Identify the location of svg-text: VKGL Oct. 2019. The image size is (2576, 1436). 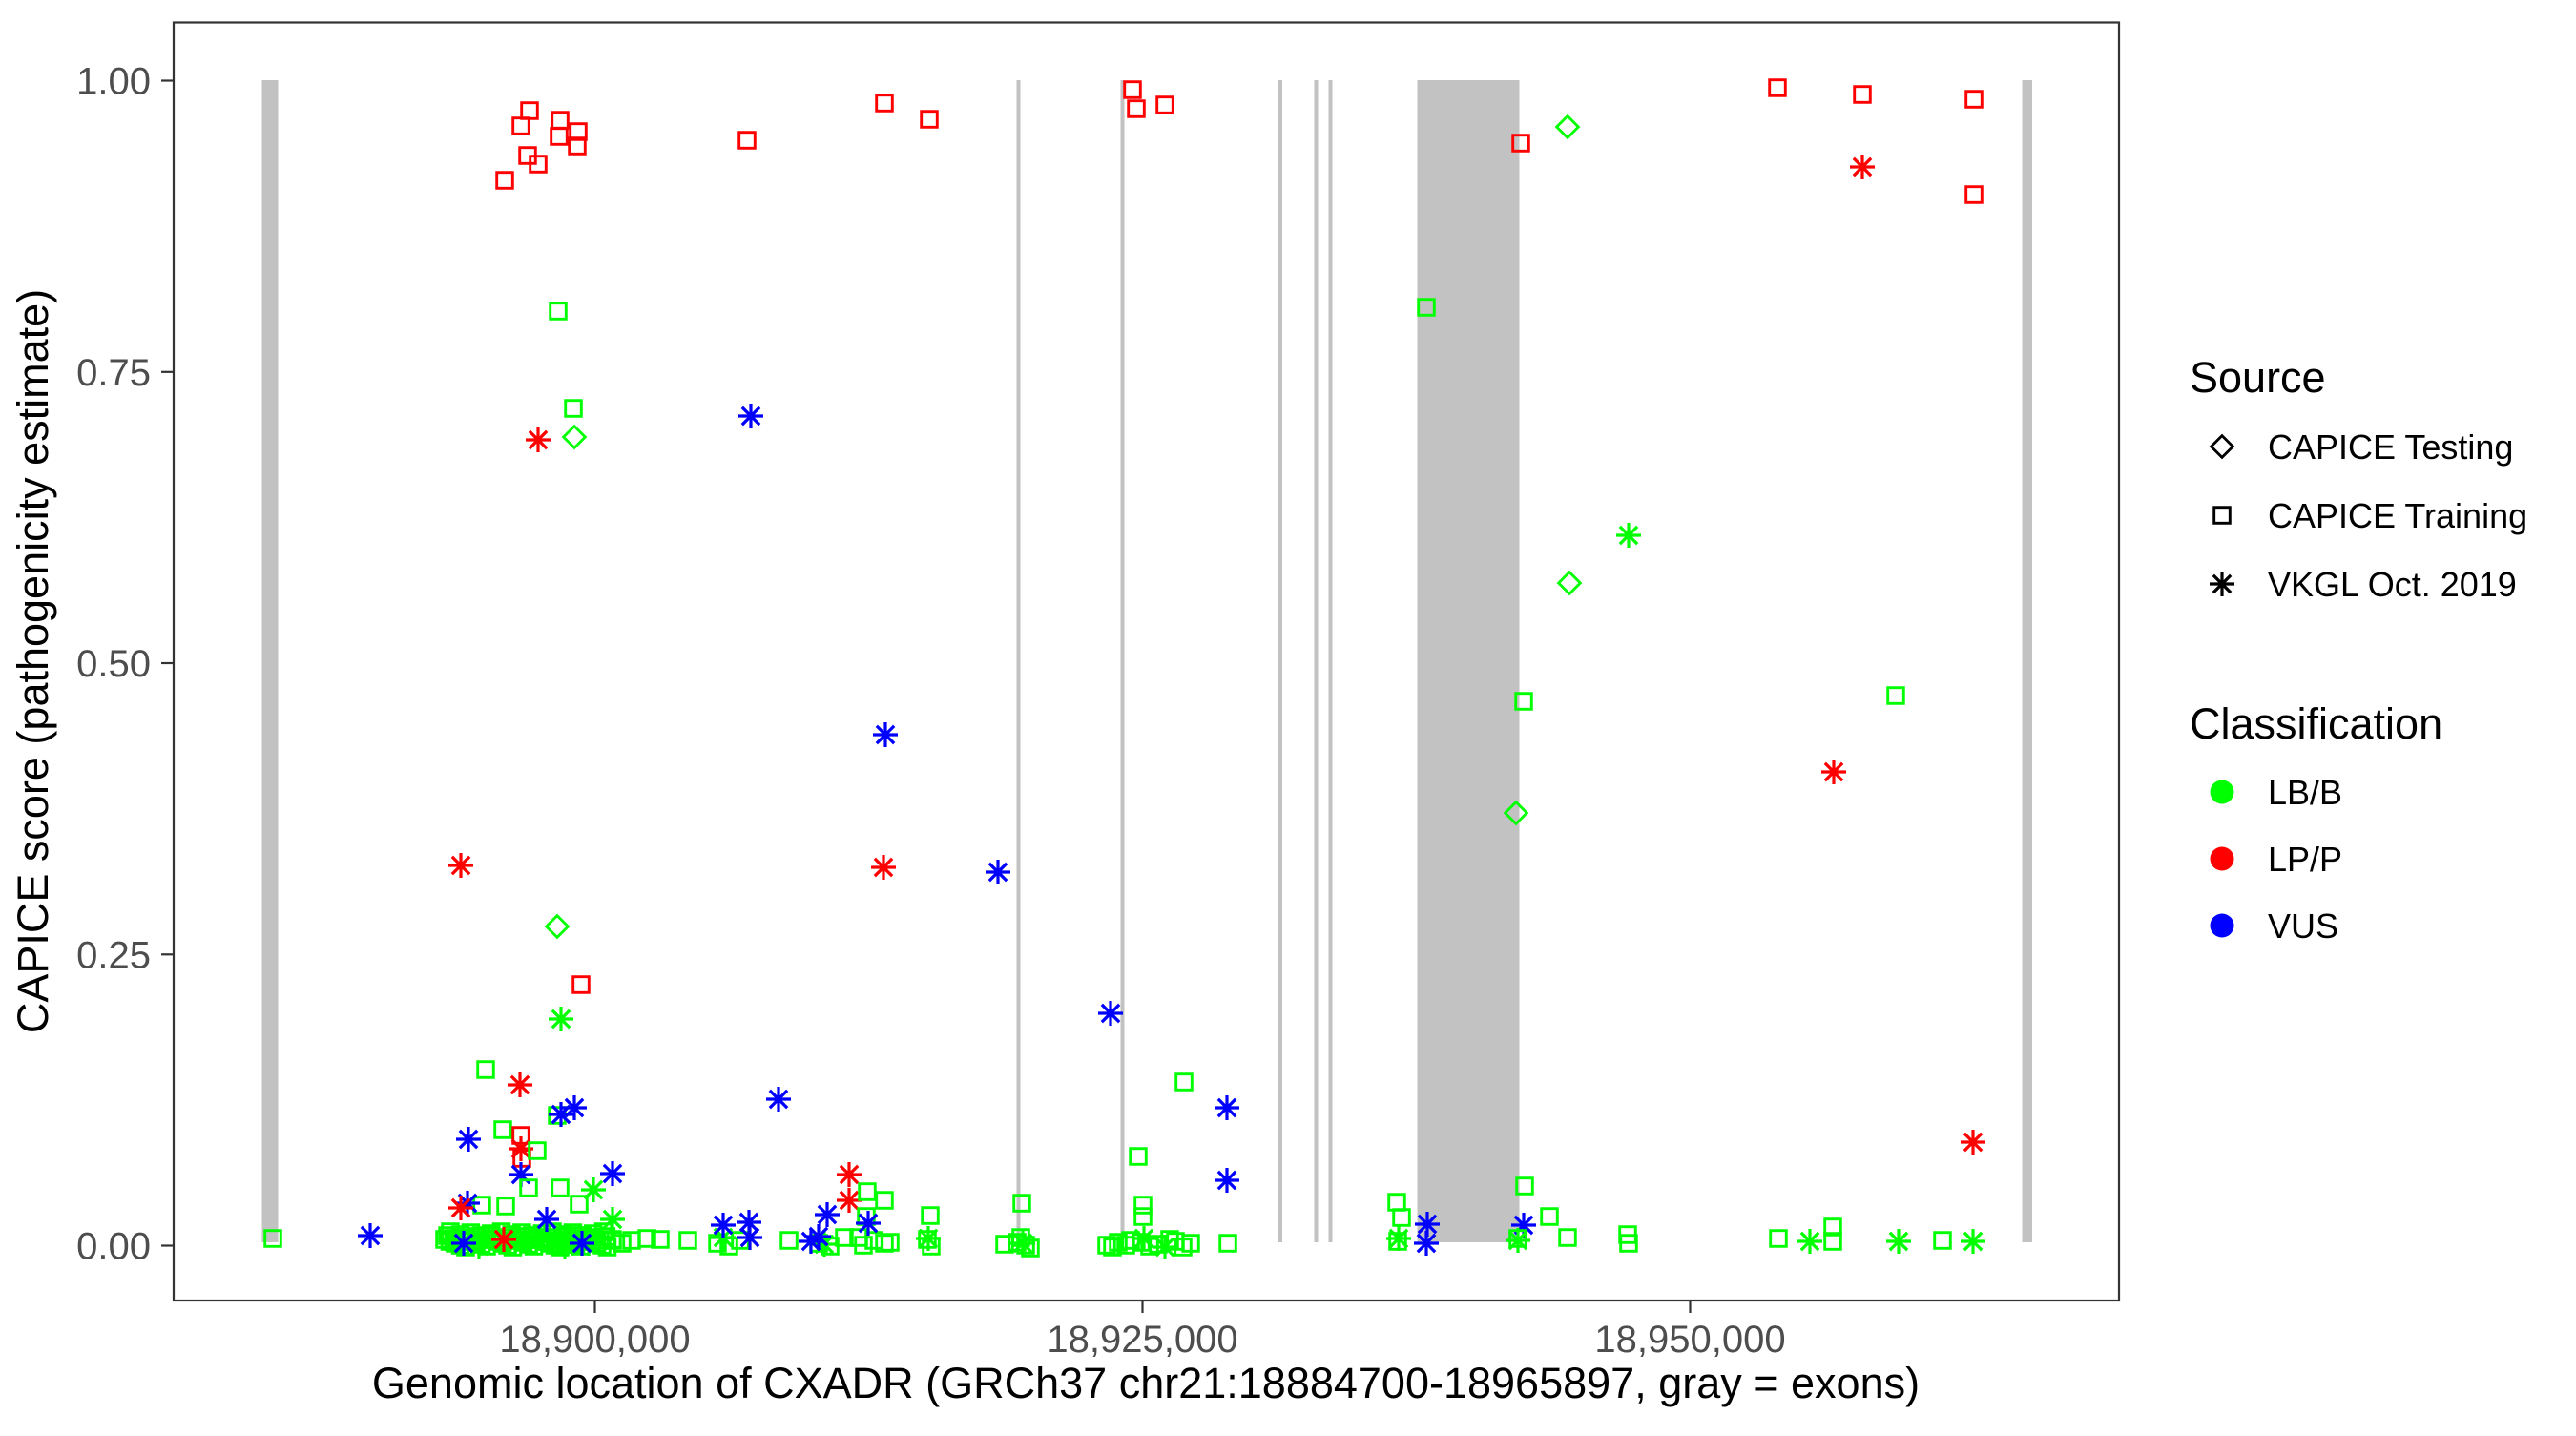
(2392, 584).